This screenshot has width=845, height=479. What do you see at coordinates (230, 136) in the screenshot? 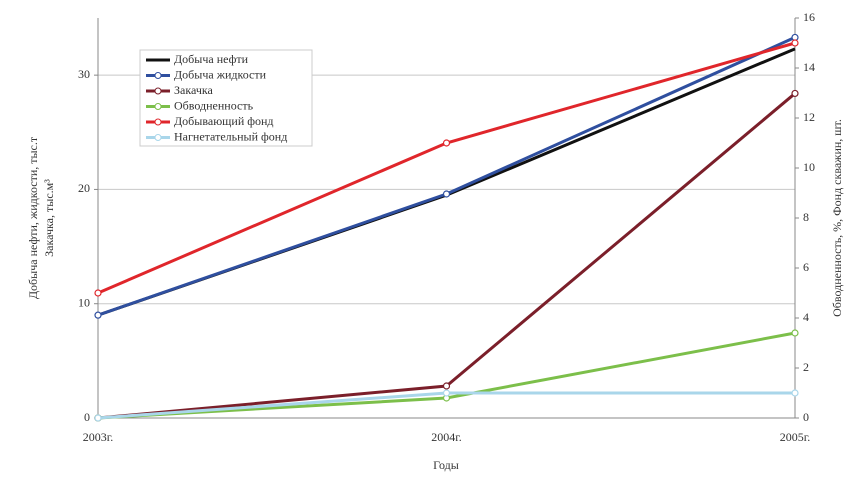
I see `legend-label: Нагнетательный фонд` at bounding box center [230, 136].